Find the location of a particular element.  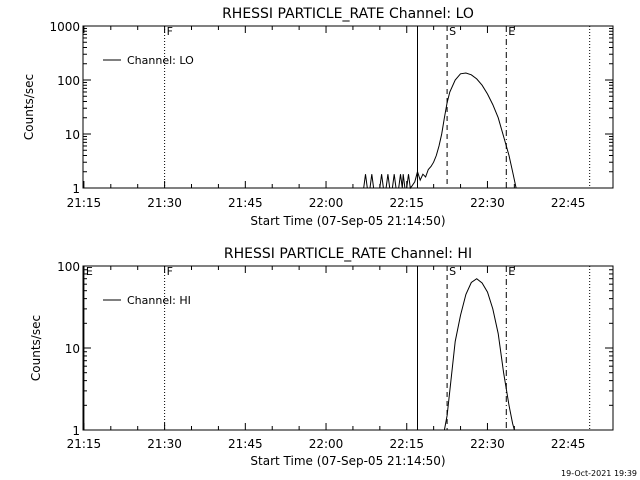

legend-label: Channel: LO is located at coordinates (160, 60).